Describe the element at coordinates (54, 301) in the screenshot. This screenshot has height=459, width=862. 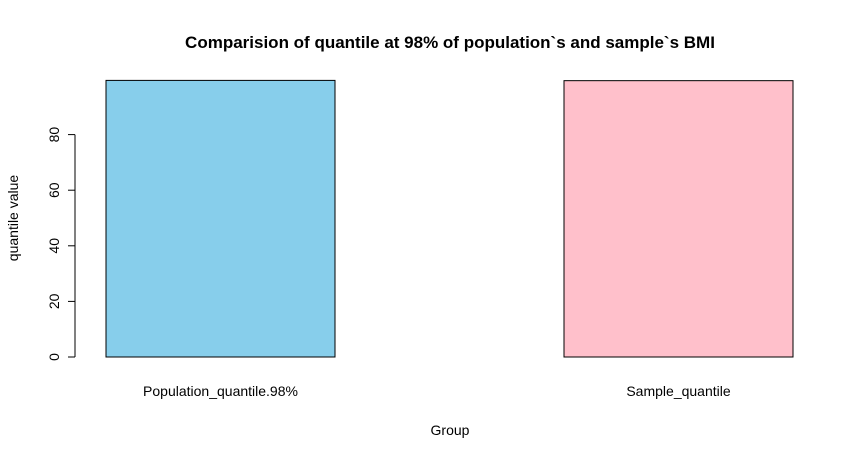
I see `y-tick-label: 20` at that location.